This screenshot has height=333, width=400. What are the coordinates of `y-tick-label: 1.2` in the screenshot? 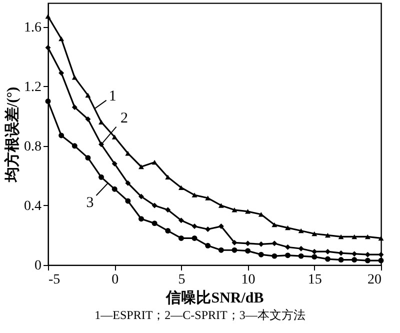 It's located at (33, 87).